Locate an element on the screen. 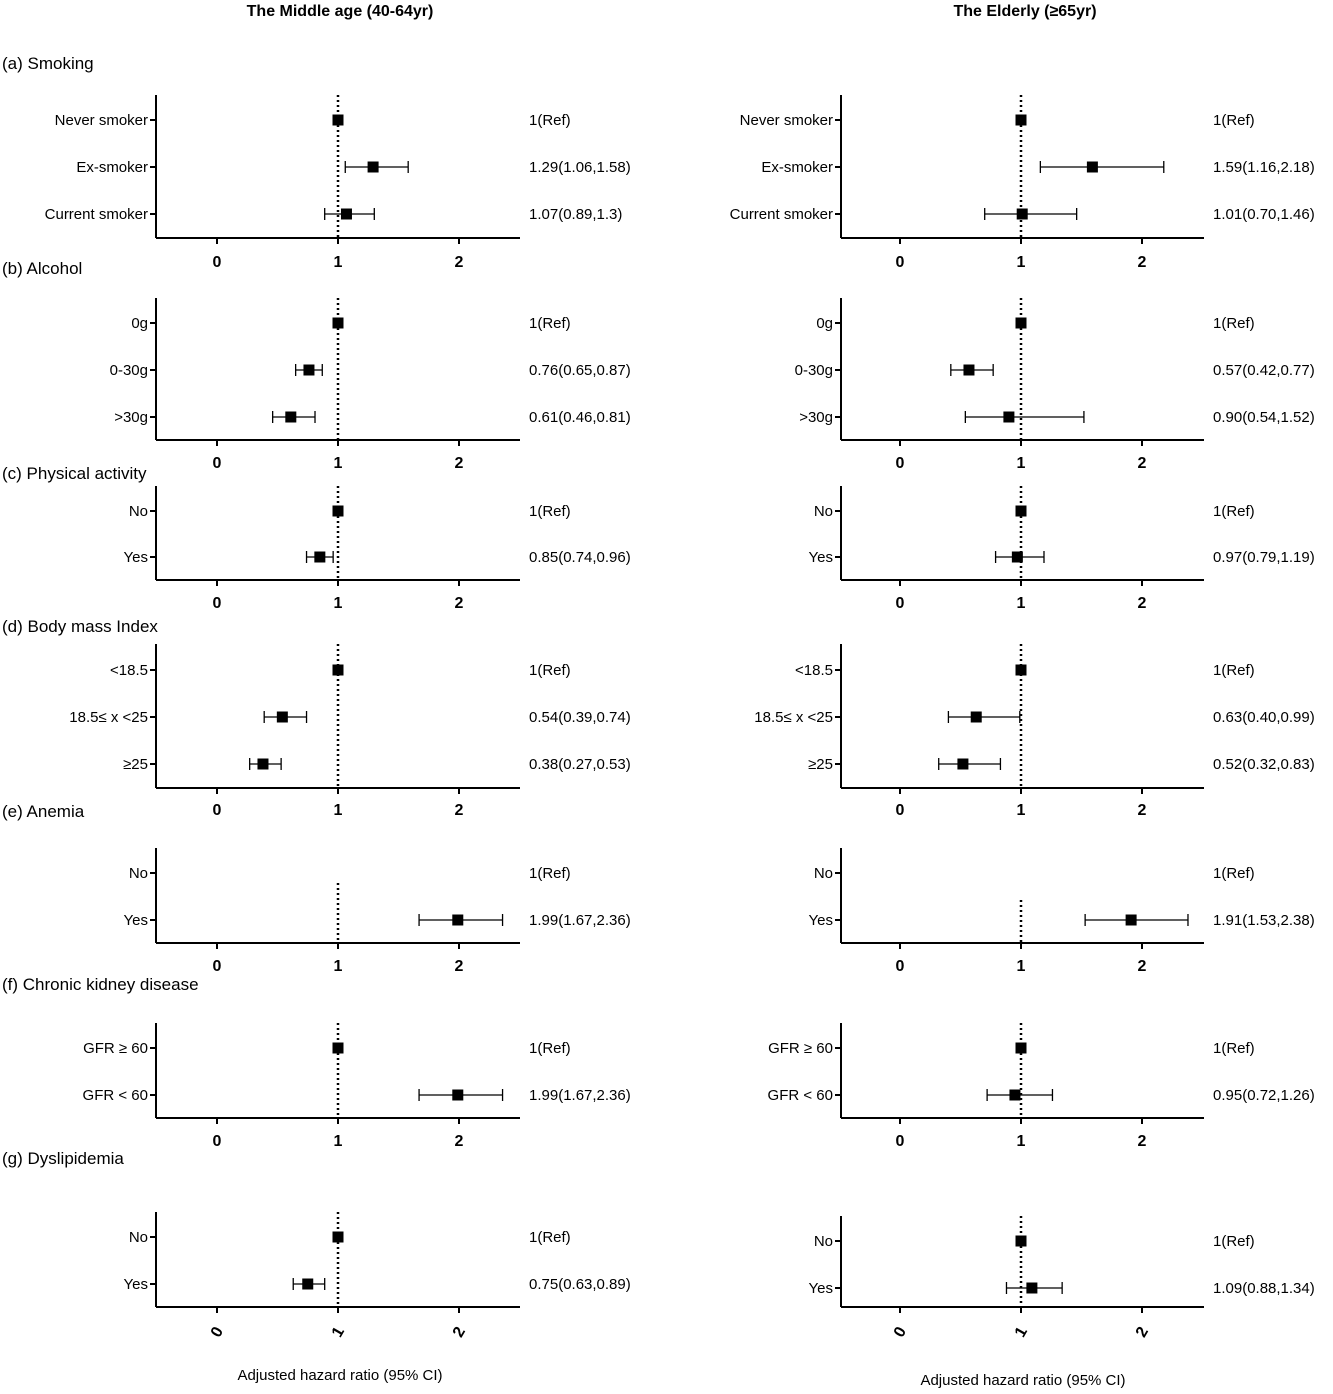 This screenshot has width=1333, height=1394. category-label: GFR < 60 is located at coordinates (115, 1095).